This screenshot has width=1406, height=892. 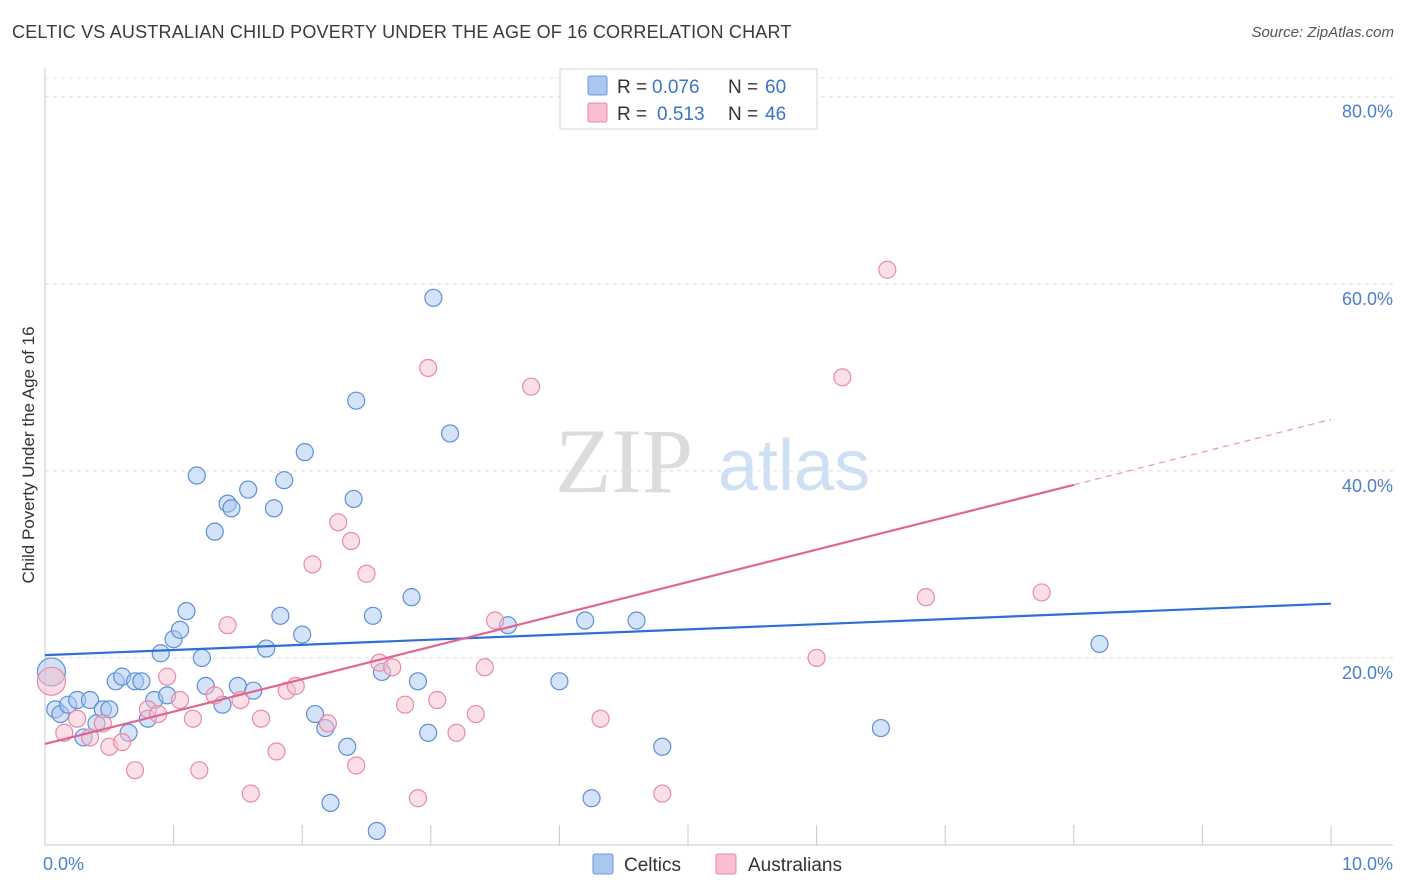 What do you see at coordinates (681, 114) in the screenshot?
I see `legend-r-value-australians: 0.513` at bounding box center [681, 114].